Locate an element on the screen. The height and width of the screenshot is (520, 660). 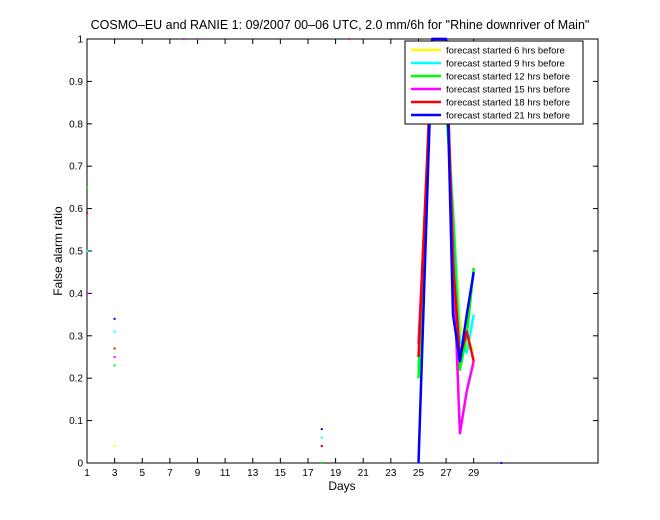
x-tick-label: 29 is located at coordinates (474, 473).